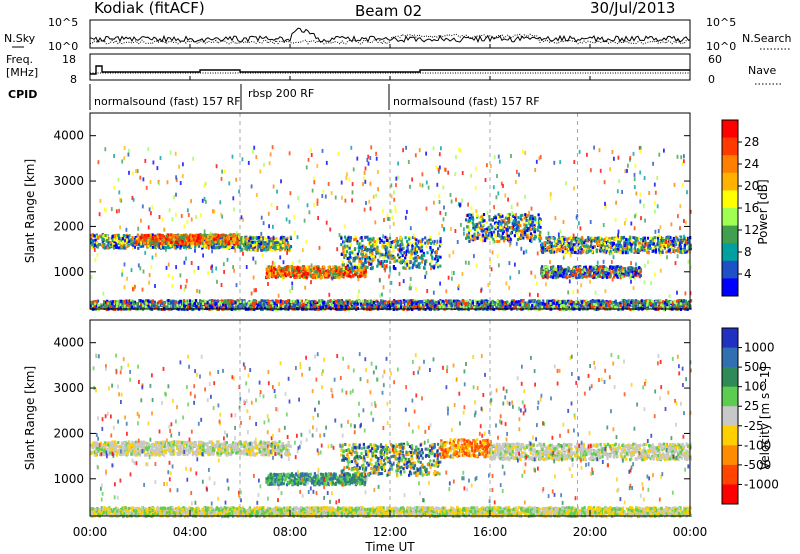 The width and height of the screenshot is (800, 554). I want to click on freq-label-line1: Freq., so click(19, 59).